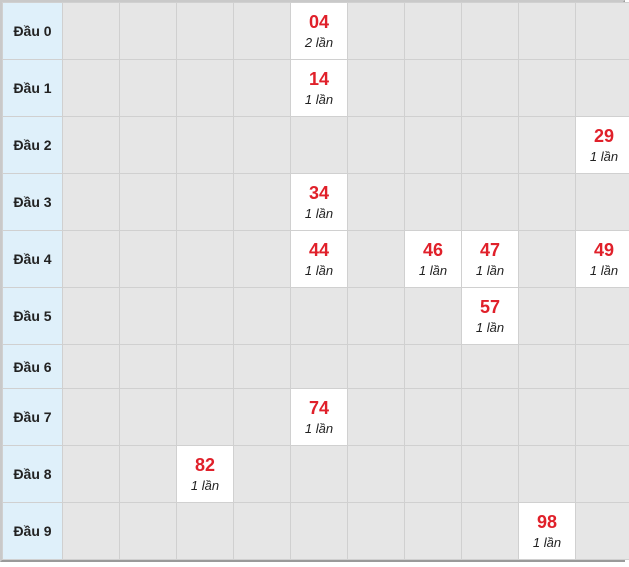  Describe the element at coordinates (32, 531) in the screenshot. I see `row-head-label: Đầu 9` at that location.